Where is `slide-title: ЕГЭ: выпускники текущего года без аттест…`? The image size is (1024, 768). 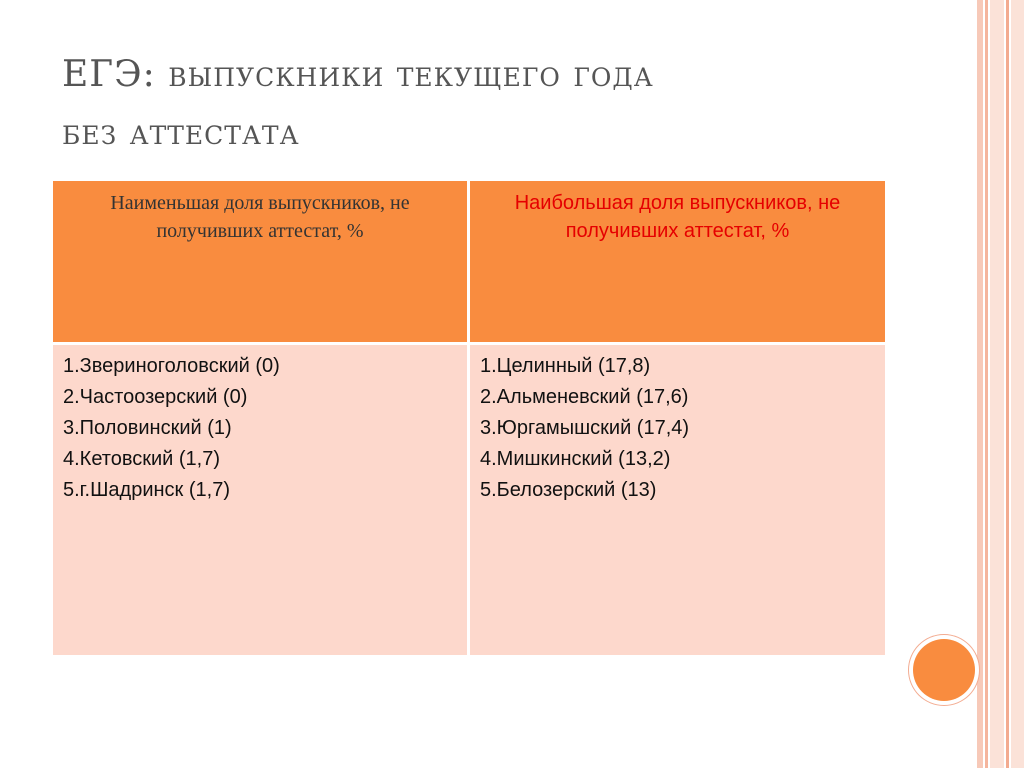 slide-title: ЕГЭ: выпускники текущего года без аттест… is located at coordinates (502, 104).